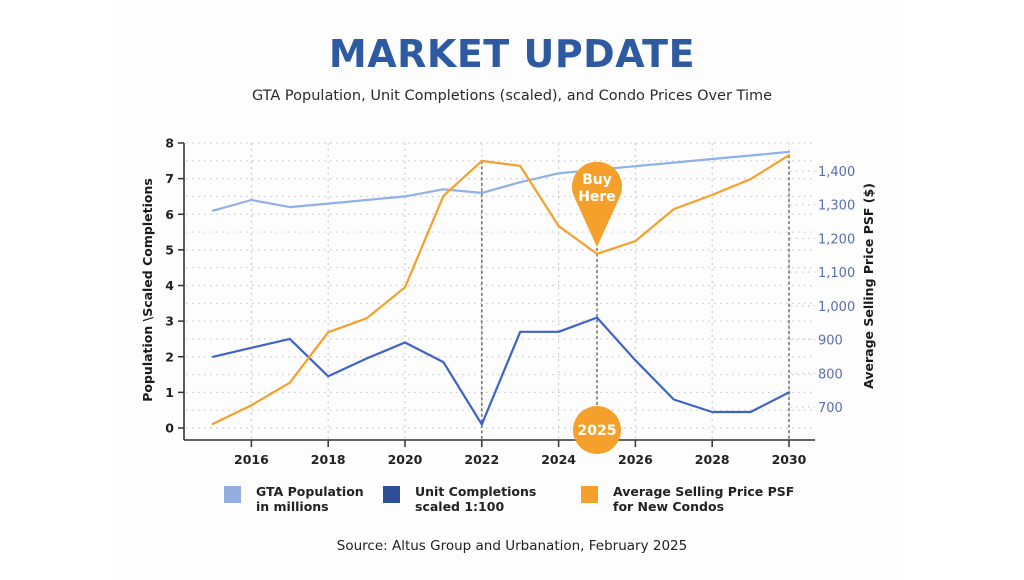 Image resolution: width=1024 pixels, height=580 pixels. I want to click on y-tick-label: 2, so click(169, 356).